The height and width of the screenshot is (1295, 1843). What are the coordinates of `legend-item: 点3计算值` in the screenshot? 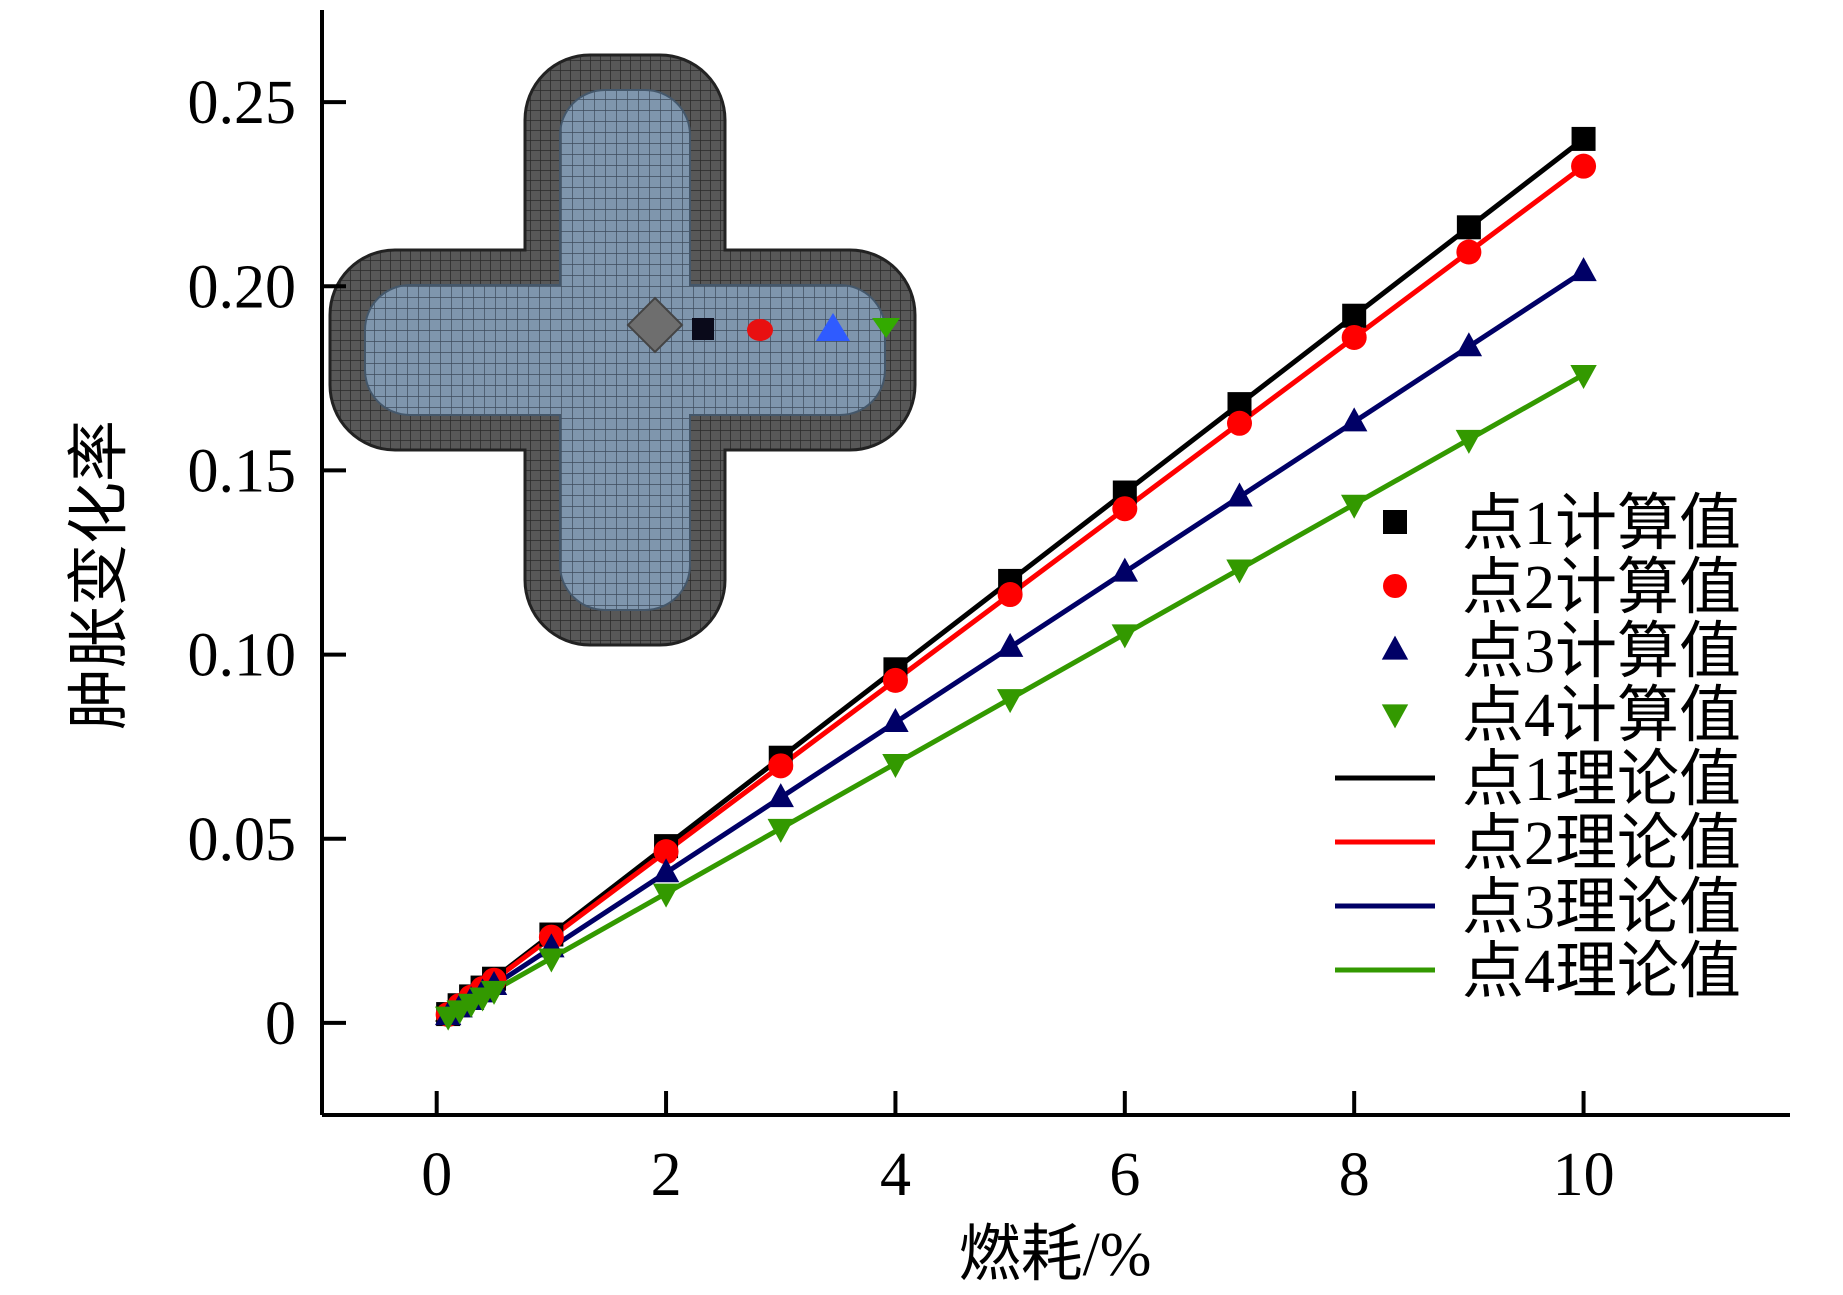 It's located at (1561, 652).